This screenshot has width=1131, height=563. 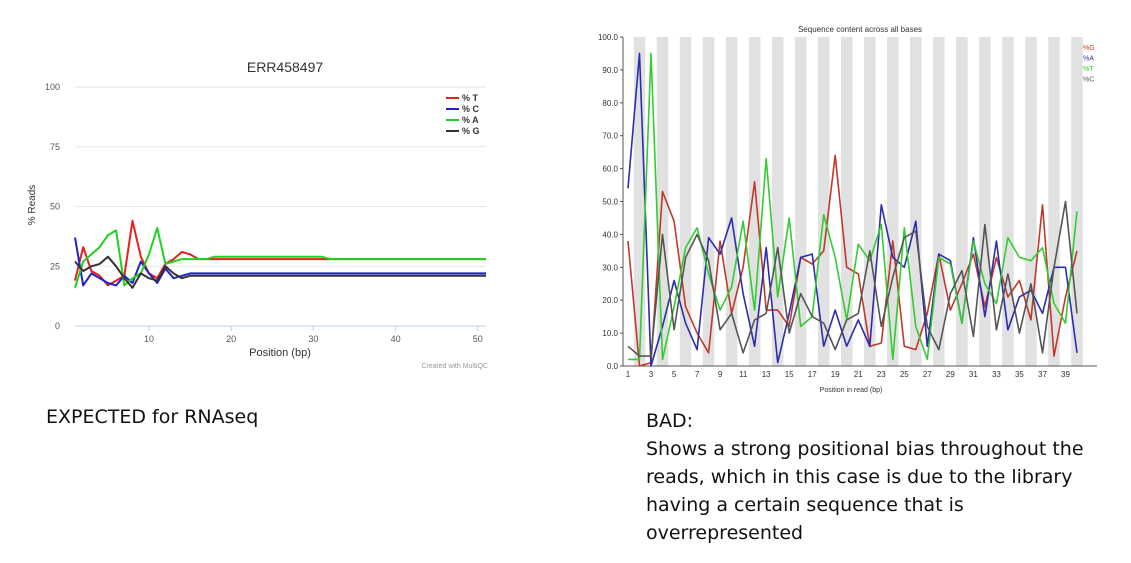 What do you see at coordinates (881, 374) in the screenshot?
I see `x-tick-label: 23` at bounding box center [881, 374].